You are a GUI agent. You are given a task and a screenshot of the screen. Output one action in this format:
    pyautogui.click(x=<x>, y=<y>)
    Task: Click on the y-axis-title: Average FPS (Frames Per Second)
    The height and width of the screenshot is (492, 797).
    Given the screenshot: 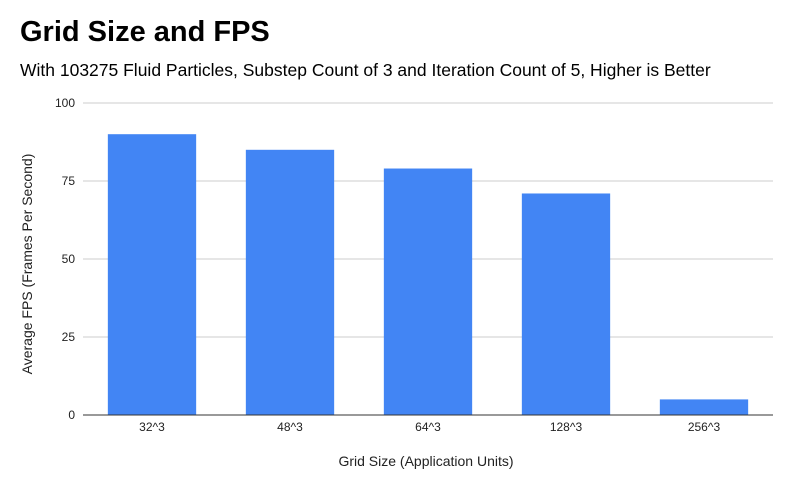 What is the action you would take?
    pyautogui.click(x=27, y=264)
    